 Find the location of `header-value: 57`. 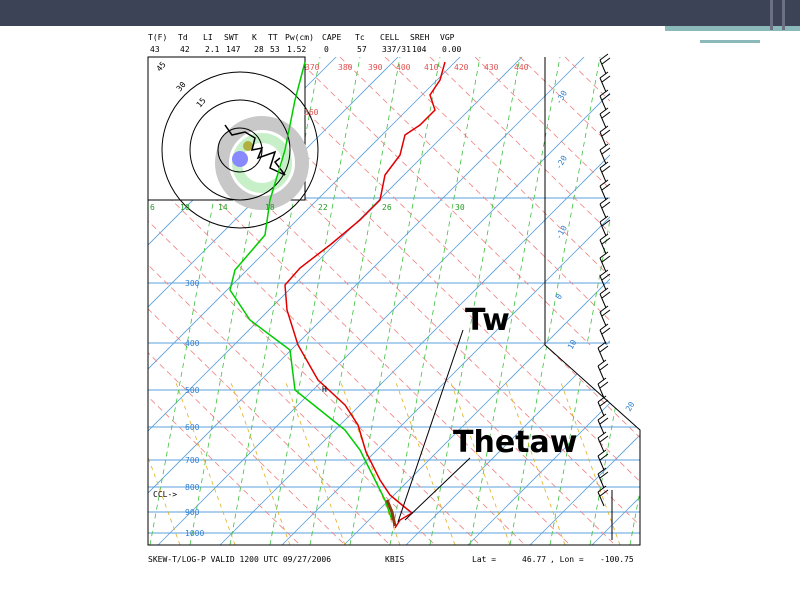

header-value: 57 is located at coordinates (362, 49).